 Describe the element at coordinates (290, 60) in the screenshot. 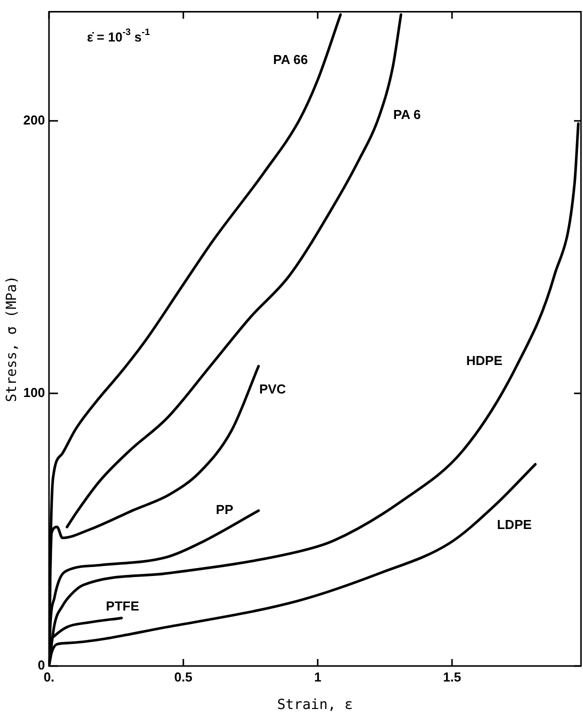

I see `series-label: PA 66` at that location.